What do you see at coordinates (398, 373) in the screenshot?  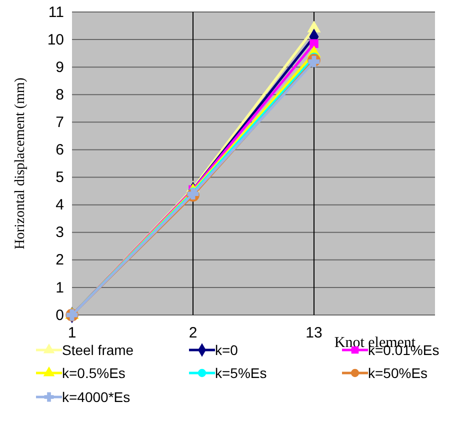 I see `legend-label: k=50%Es` at bounding box center [398, 373].